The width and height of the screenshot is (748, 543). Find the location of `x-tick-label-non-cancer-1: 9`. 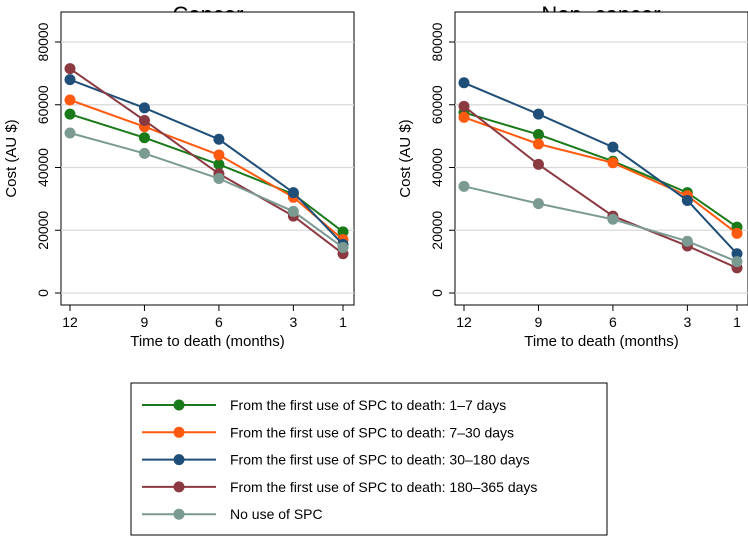

x-tick-label-non-cancer-1: 9 is located at coordinates (539, 322).